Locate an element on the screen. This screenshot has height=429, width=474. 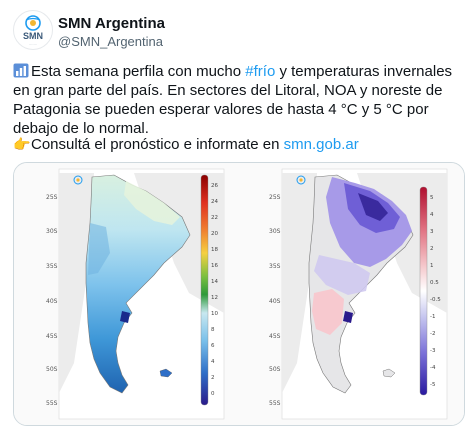
hashtag-frio: #frío is located at coordinates (260, 71).